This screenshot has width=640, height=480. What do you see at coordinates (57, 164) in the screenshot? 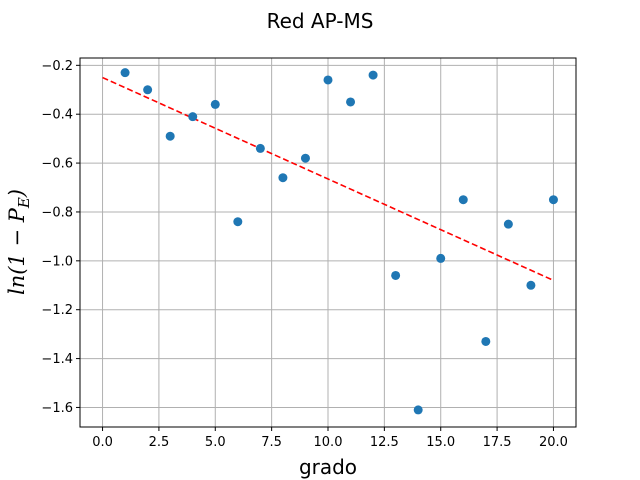
I see `y-tick-label: −0.6` at bounding box center [57, 164].